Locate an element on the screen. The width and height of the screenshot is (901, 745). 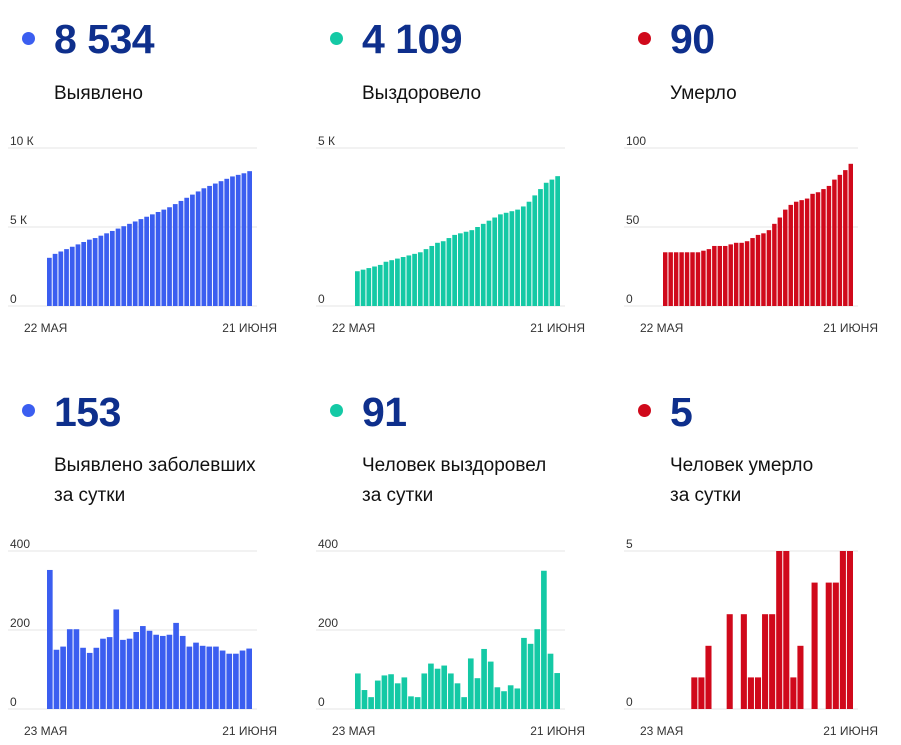
y-tick-label: 10 К is located at coordinates (22, 141).